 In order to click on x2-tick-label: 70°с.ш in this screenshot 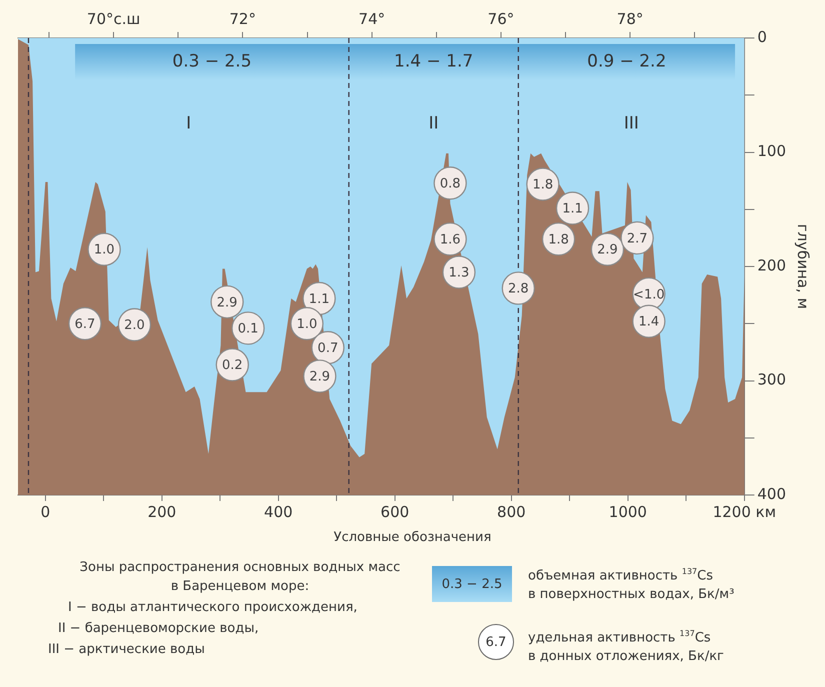, I will do `click(113, 19)`.